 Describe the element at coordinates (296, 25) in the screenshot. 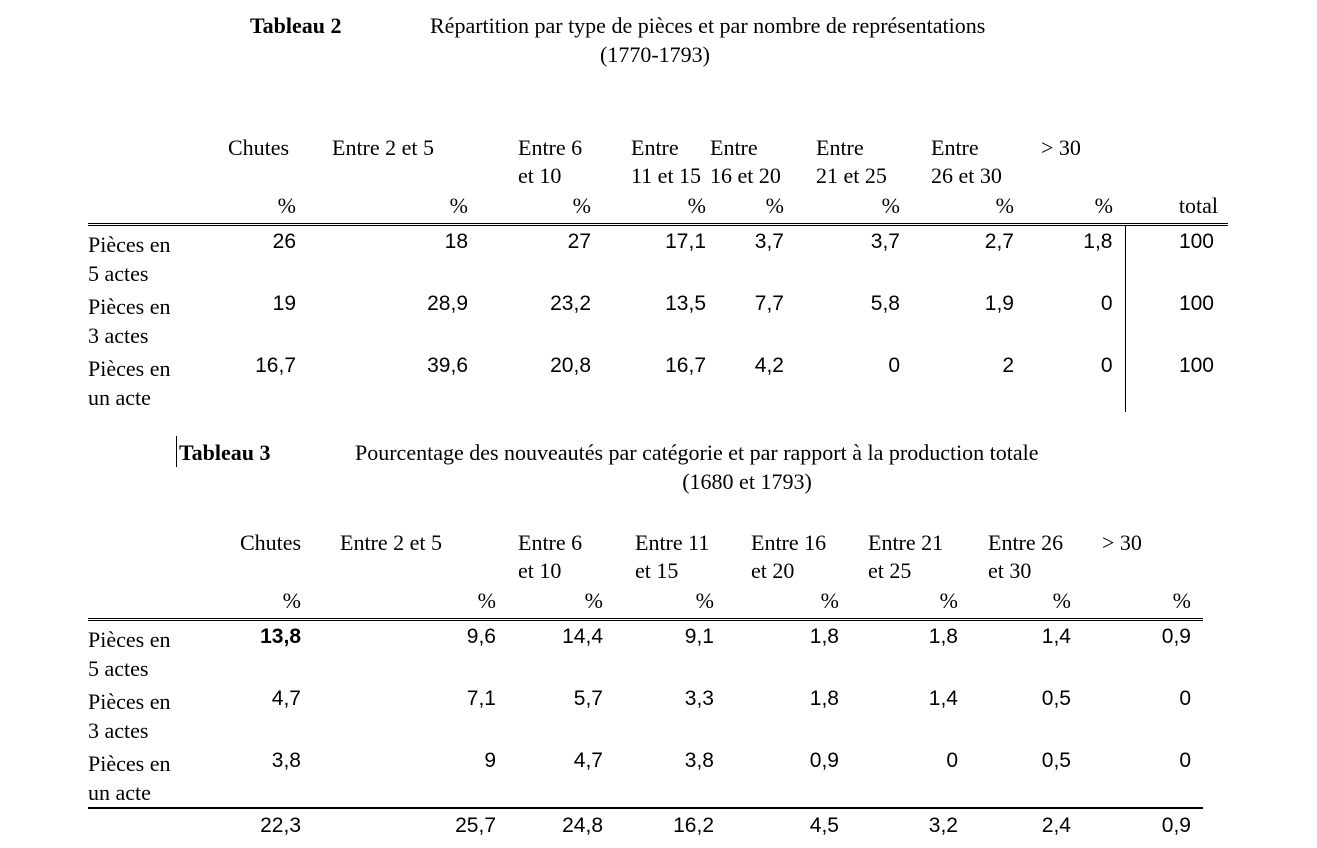

I see `table2-caption-label: Tableau 2` at that location.